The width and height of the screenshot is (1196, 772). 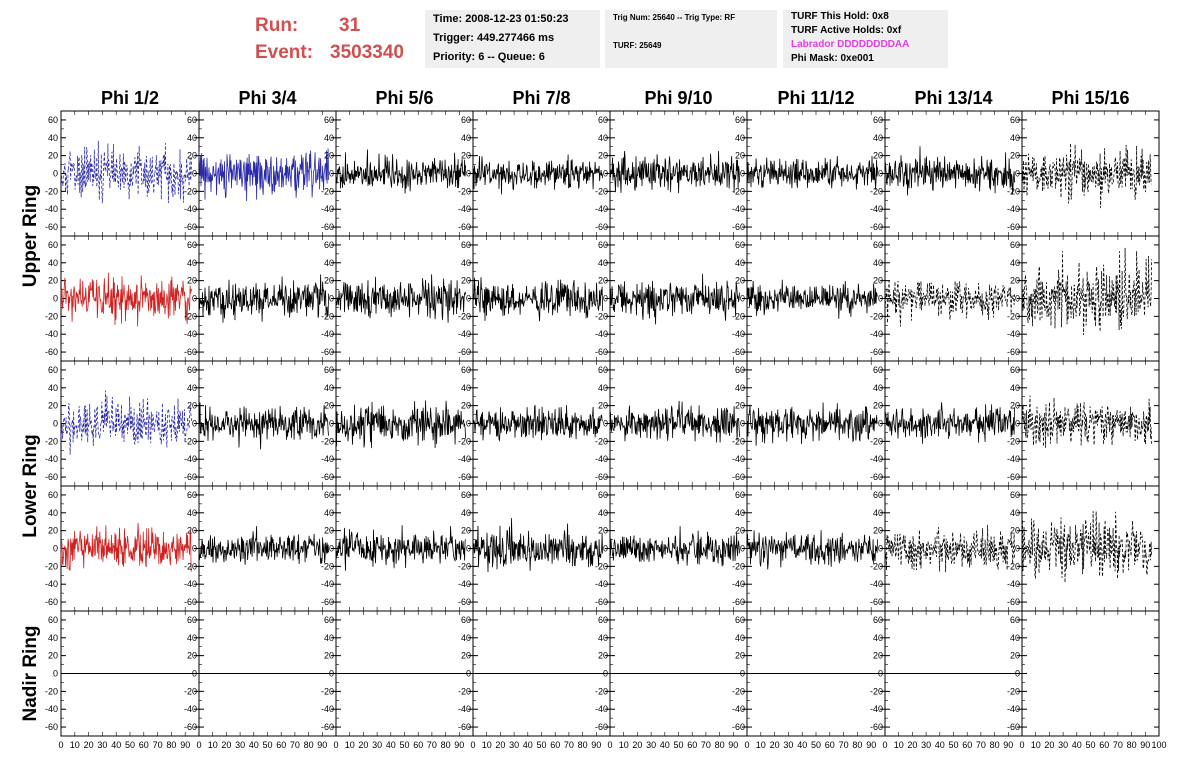 What do you see at coordinates (501, 19) in the screenshot?
I see `time-text: Time: 2008-12-23 01:50:23` at bounding box center [501, 19].